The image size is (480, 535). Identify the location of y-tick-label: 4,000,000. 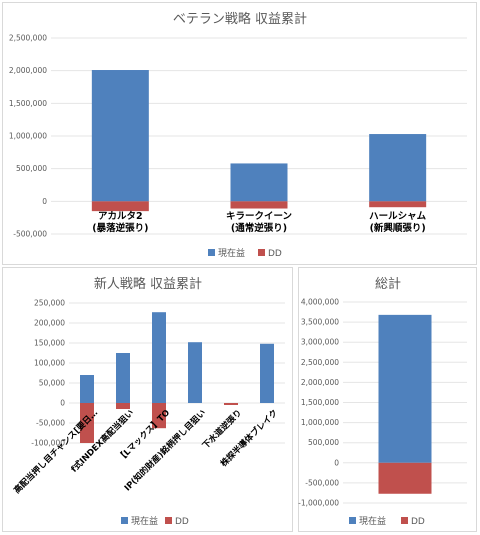
(320, 302).